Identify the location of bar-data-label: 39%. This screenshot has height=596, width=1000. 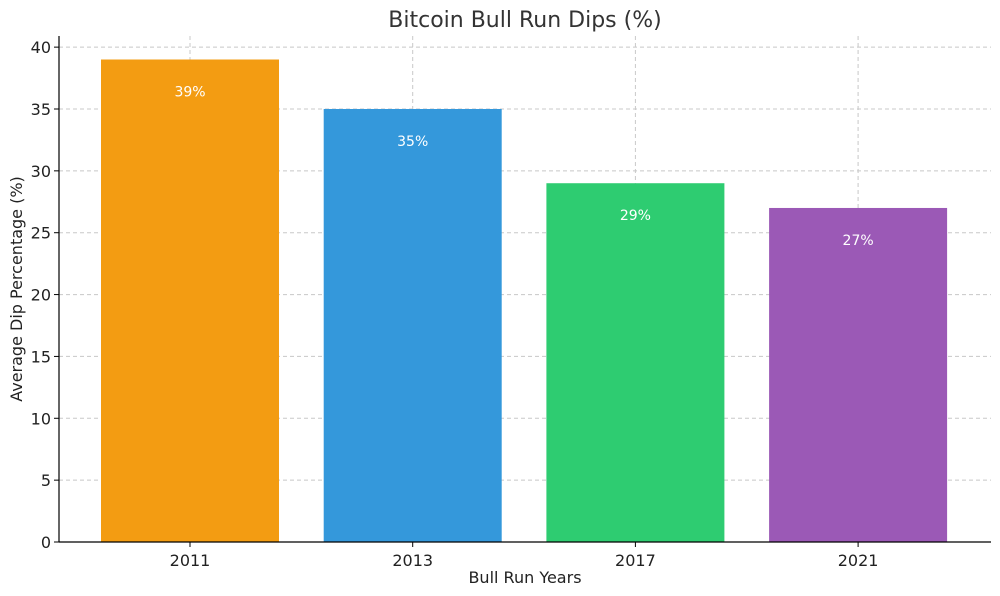
(189, 93).